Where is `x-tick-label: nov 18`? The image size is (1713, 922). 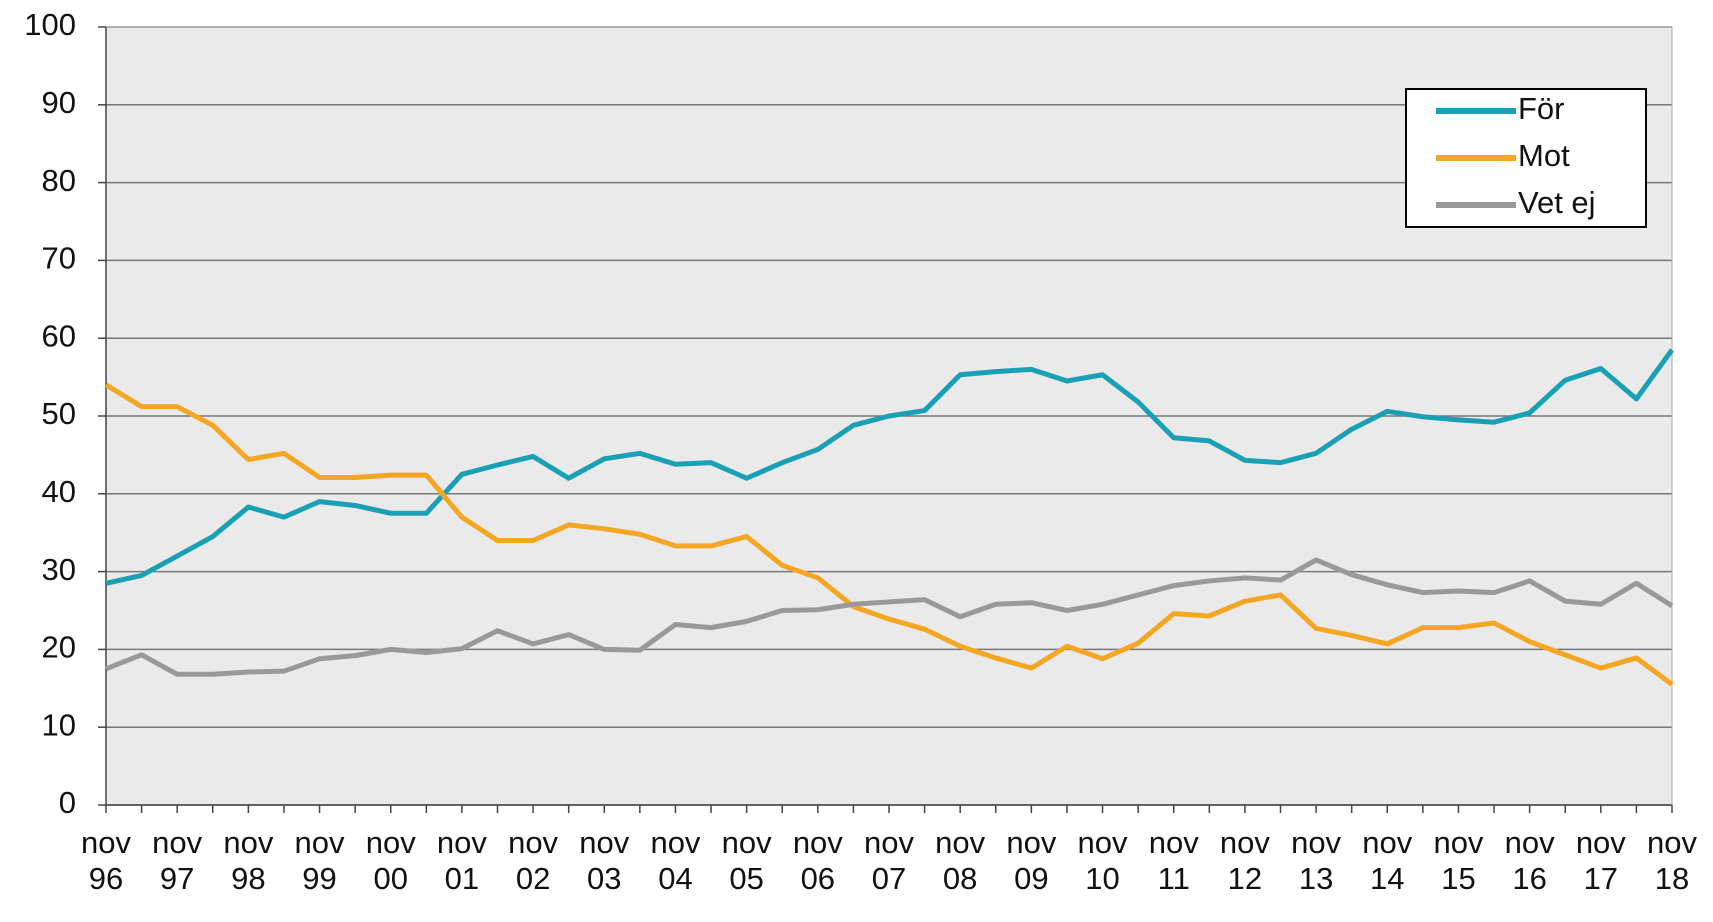
x-tick-label: nov 18 is located at coordinates (1672, 860).